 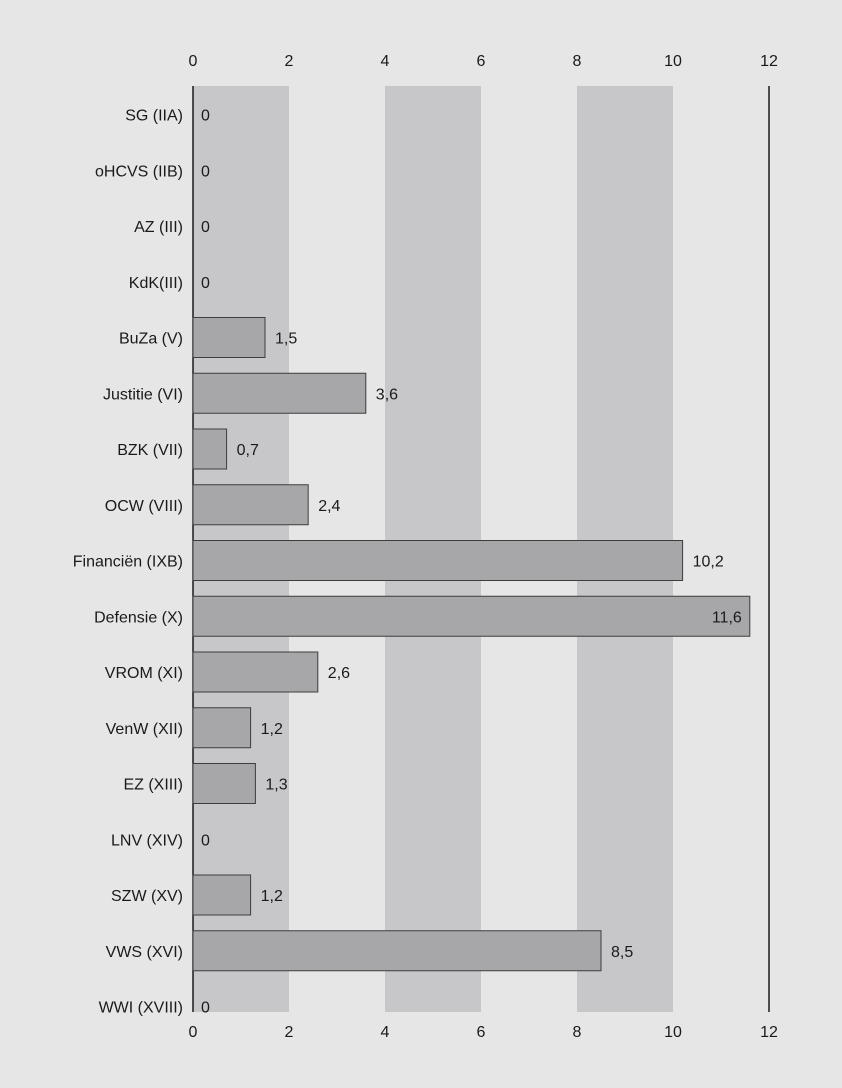 I want to click on value-label: 1,5, so click(x=286, y=339).